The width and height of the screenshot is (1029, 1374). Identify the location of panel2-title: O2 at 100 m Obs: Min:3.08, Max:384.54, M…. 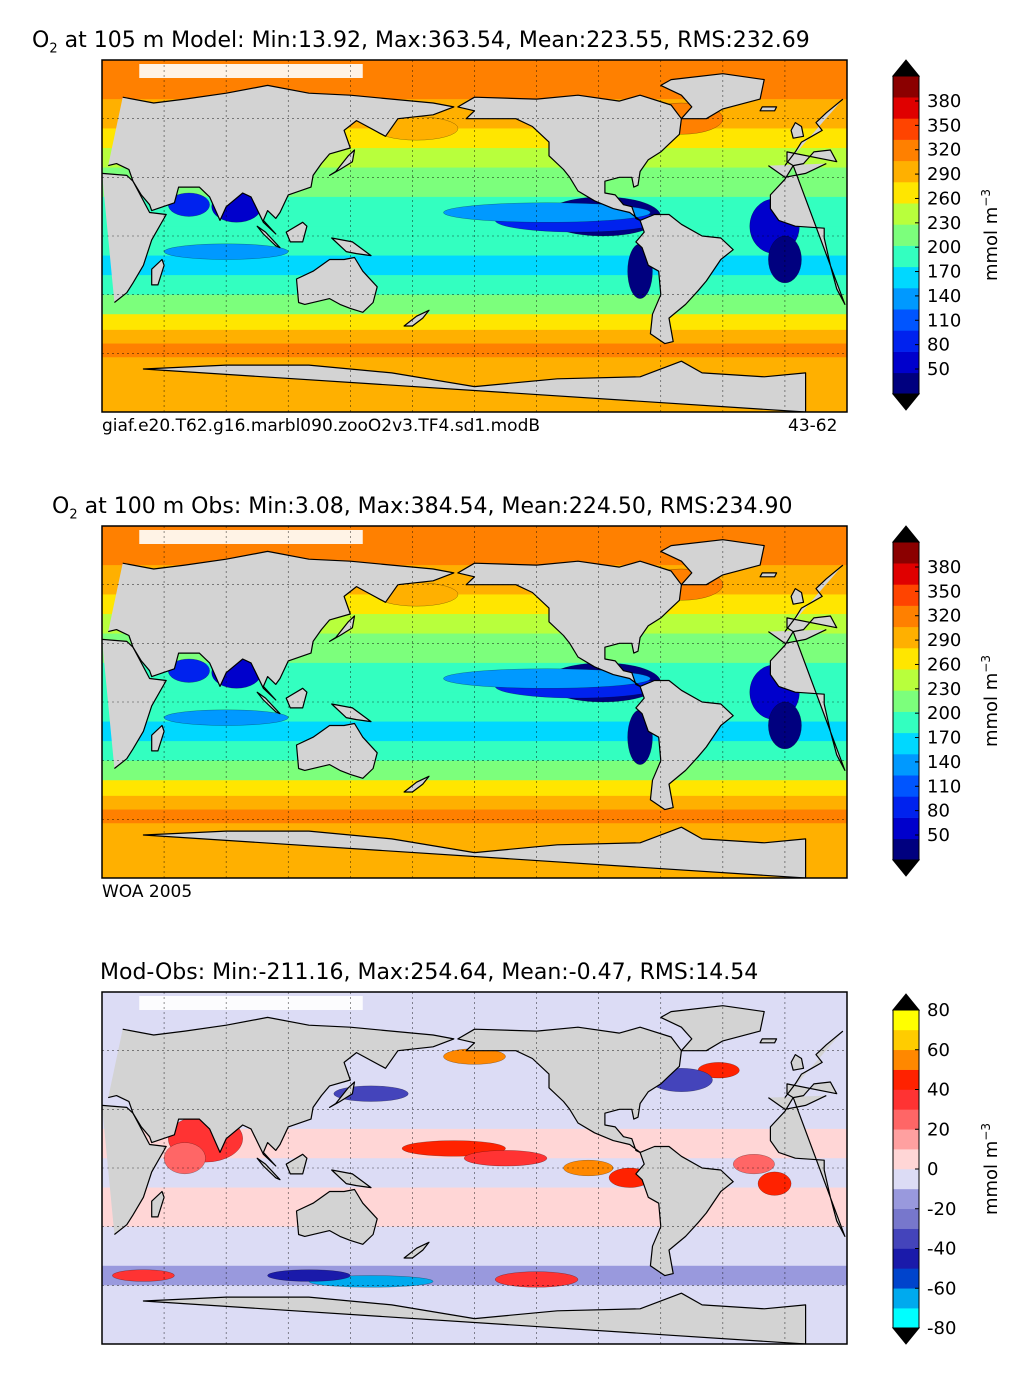
(422, 508).